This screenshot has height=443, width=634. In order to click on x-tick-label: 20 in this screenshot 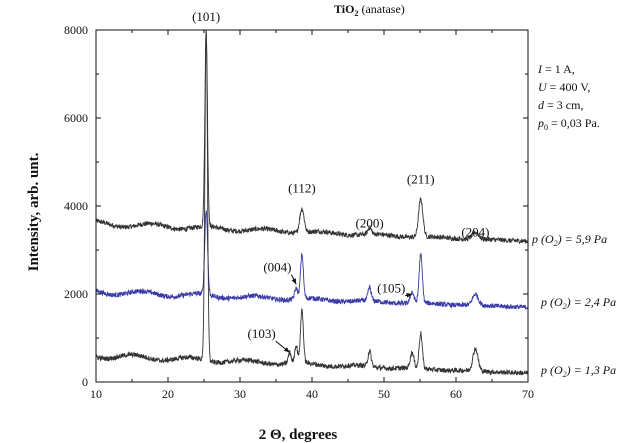, I will do `click(168, 394)`.